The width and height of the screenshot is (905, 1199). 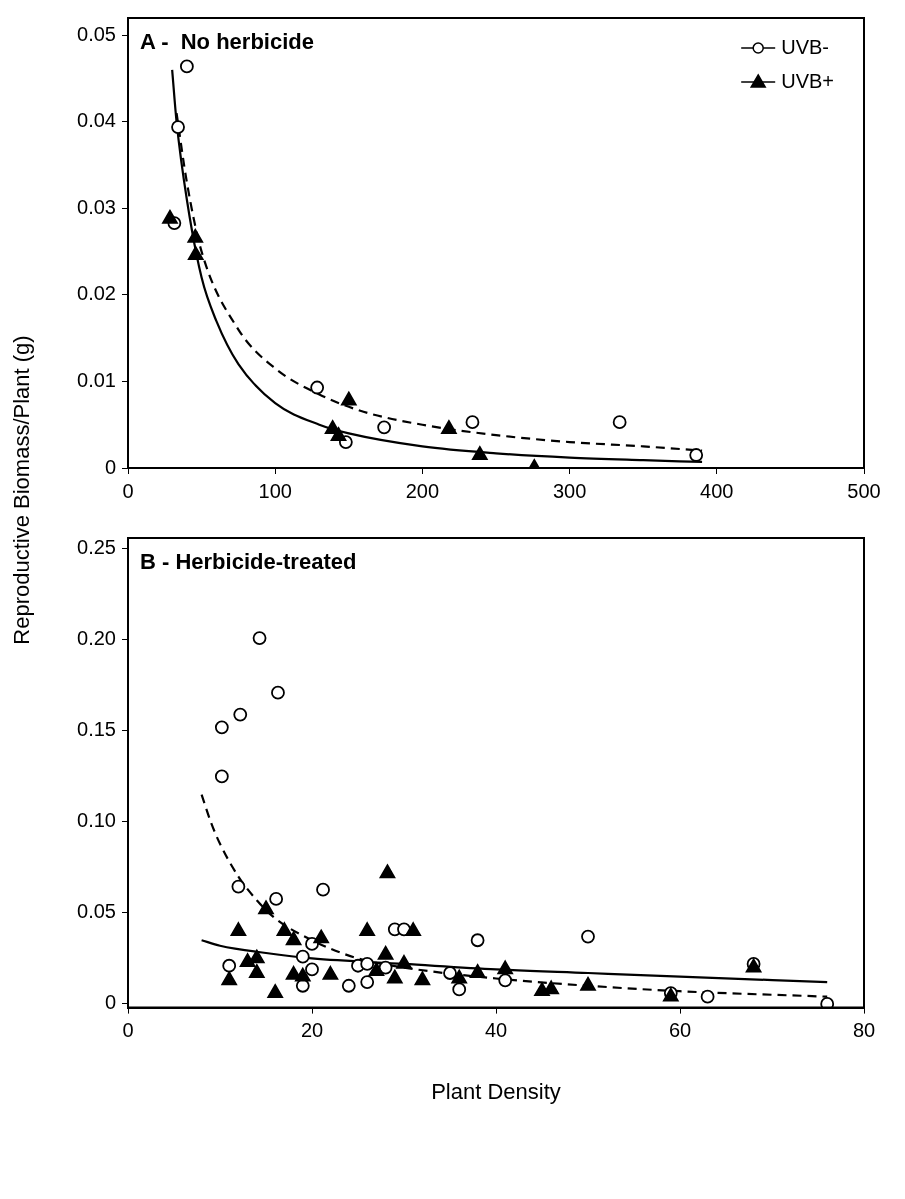 What do you see at coordinates (864, 490) in the screenshot?
I see `x-tick-label: 500` at bounding box center [864, 490].